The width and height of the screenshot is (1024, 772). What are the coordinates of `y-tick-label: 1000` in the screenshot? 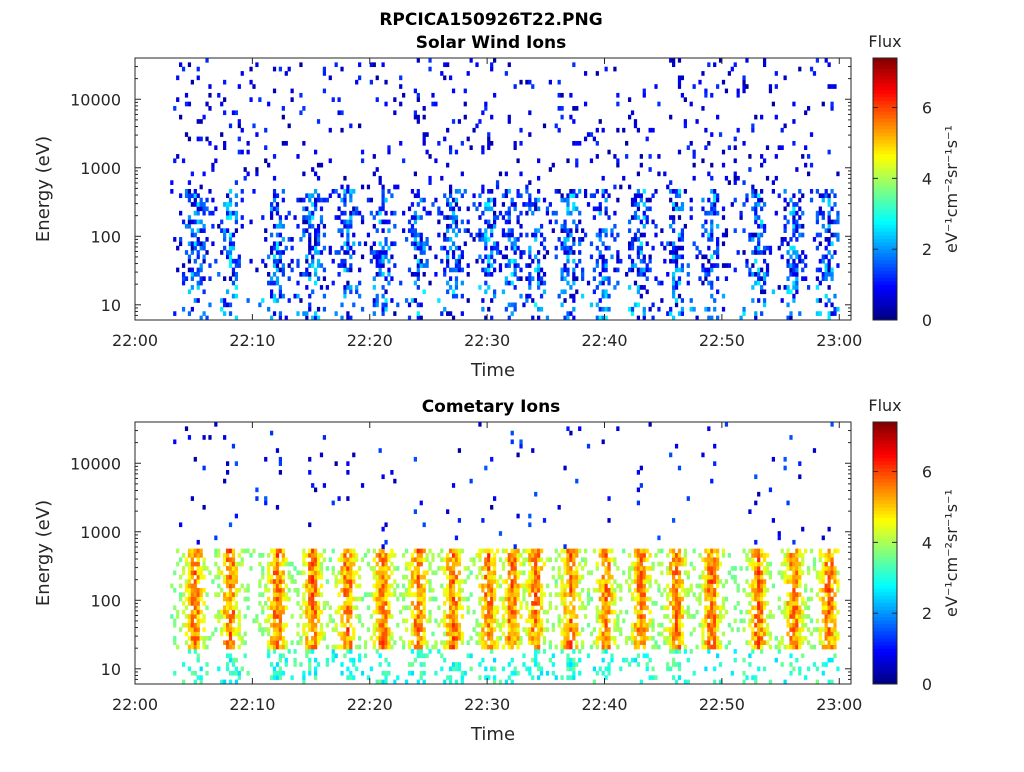 It's located at (100, 168).